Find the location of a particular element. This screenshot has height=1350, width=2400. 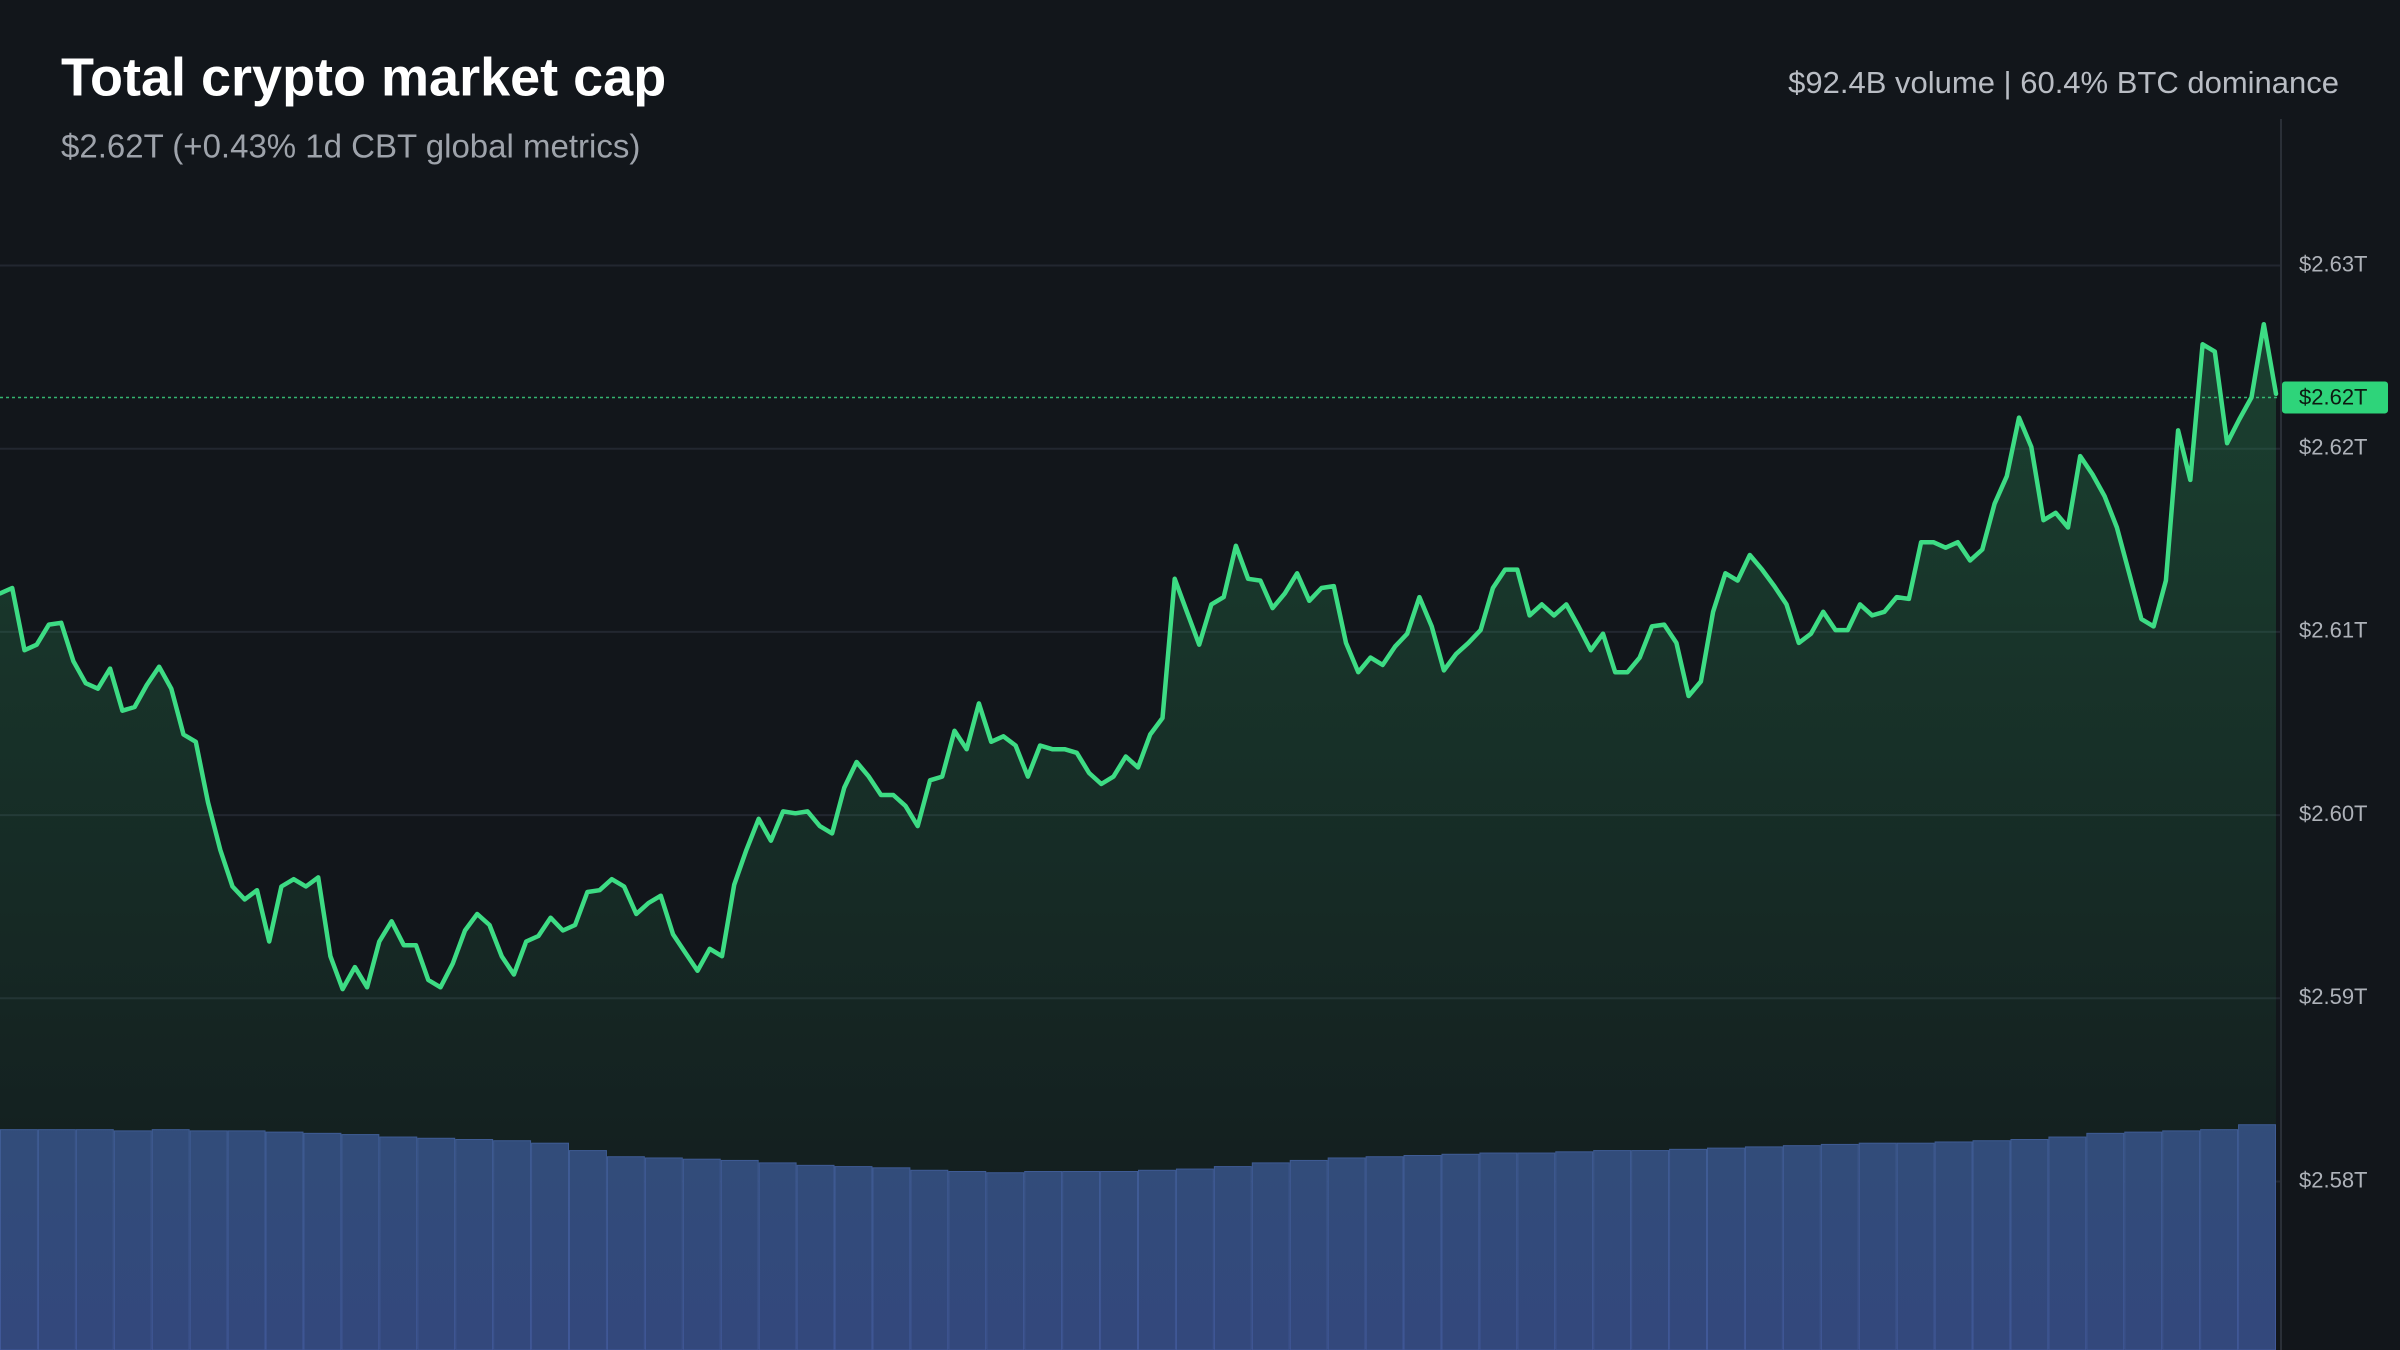

y-tick-label: $2.58T is located at coordinates (2333, 1179).